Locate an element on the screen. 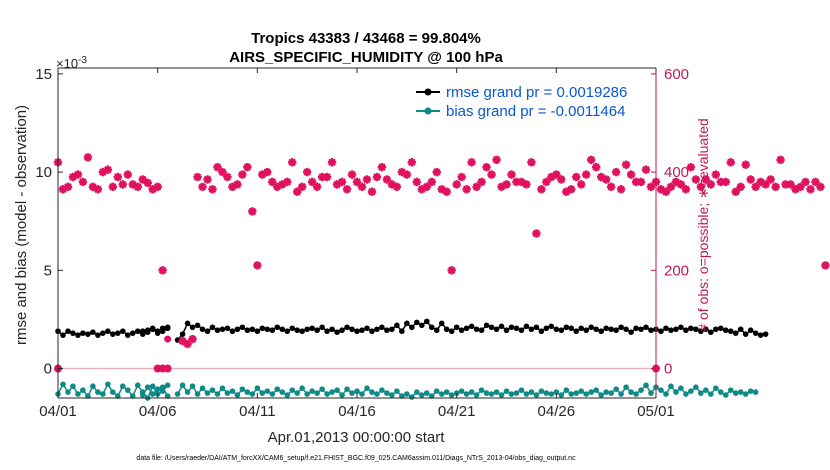 Image resolution: width=830 pixels, height=470 pixels. obs-possible-low-point is located at coordinates (168, 339).